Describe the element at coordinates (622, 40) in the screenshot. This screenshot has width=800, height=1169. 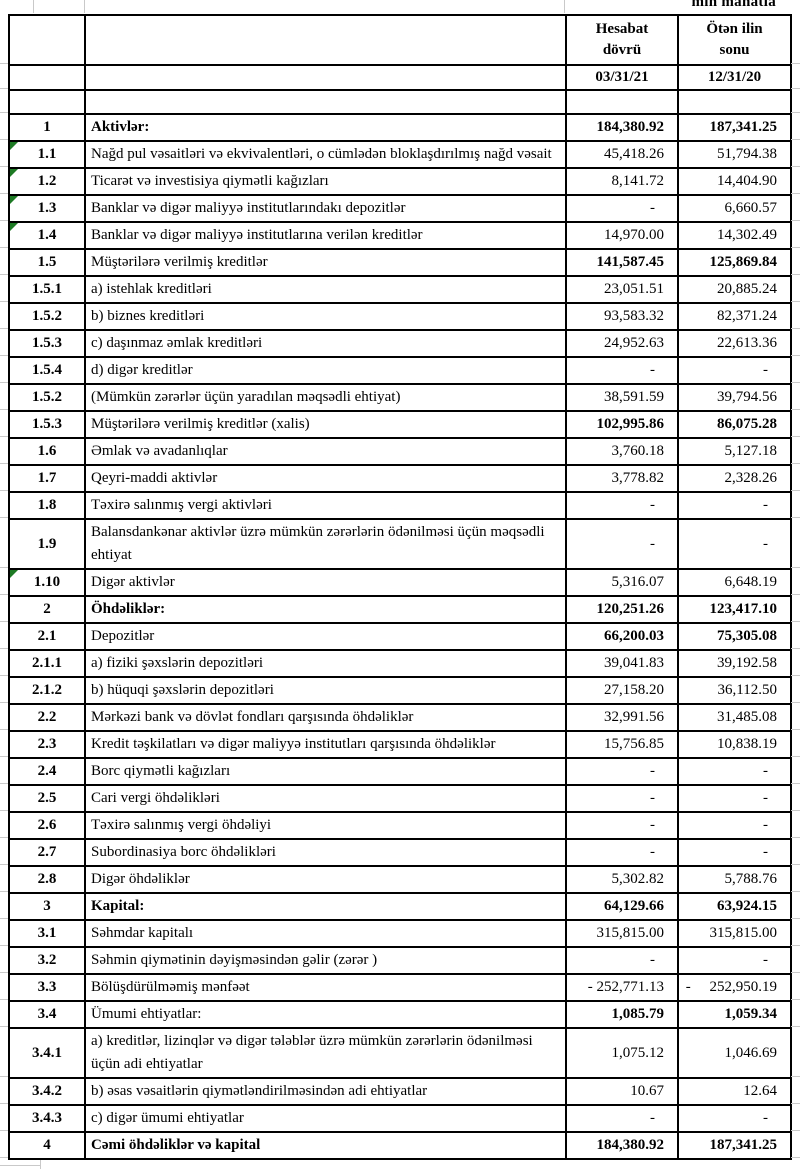
I see `header-cell-period: Hesabat dövrü` at that location.